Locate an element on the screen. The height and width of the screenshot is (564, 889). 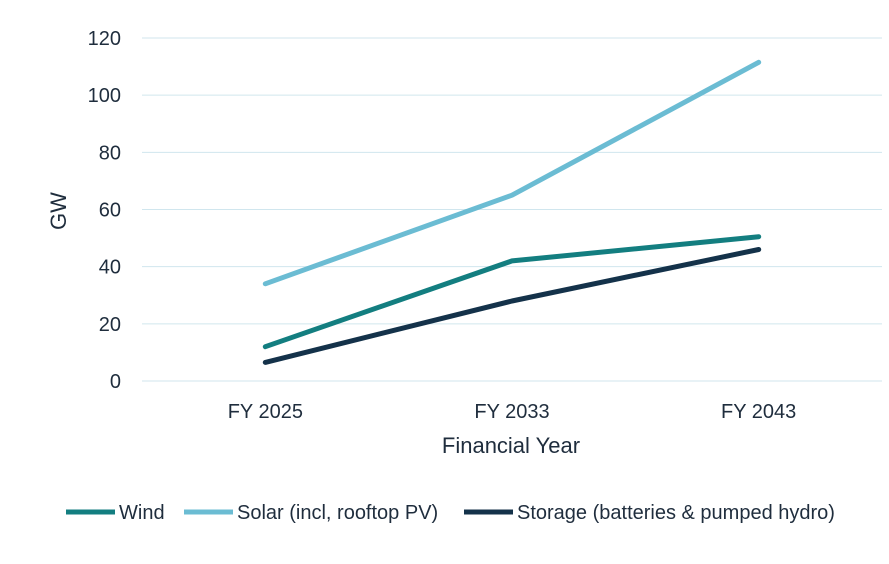
y-tick-label: 20 is located at coordinates (110, 325).